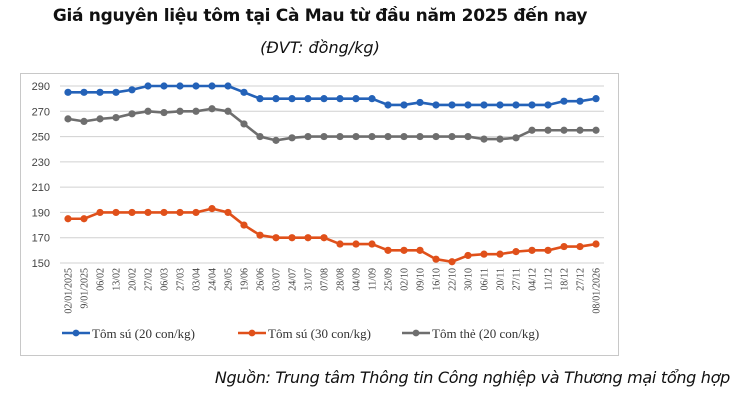 The width and height of the screenshot is (750, 408). I want to click on y-tick-label: 290, so click(41, 87).